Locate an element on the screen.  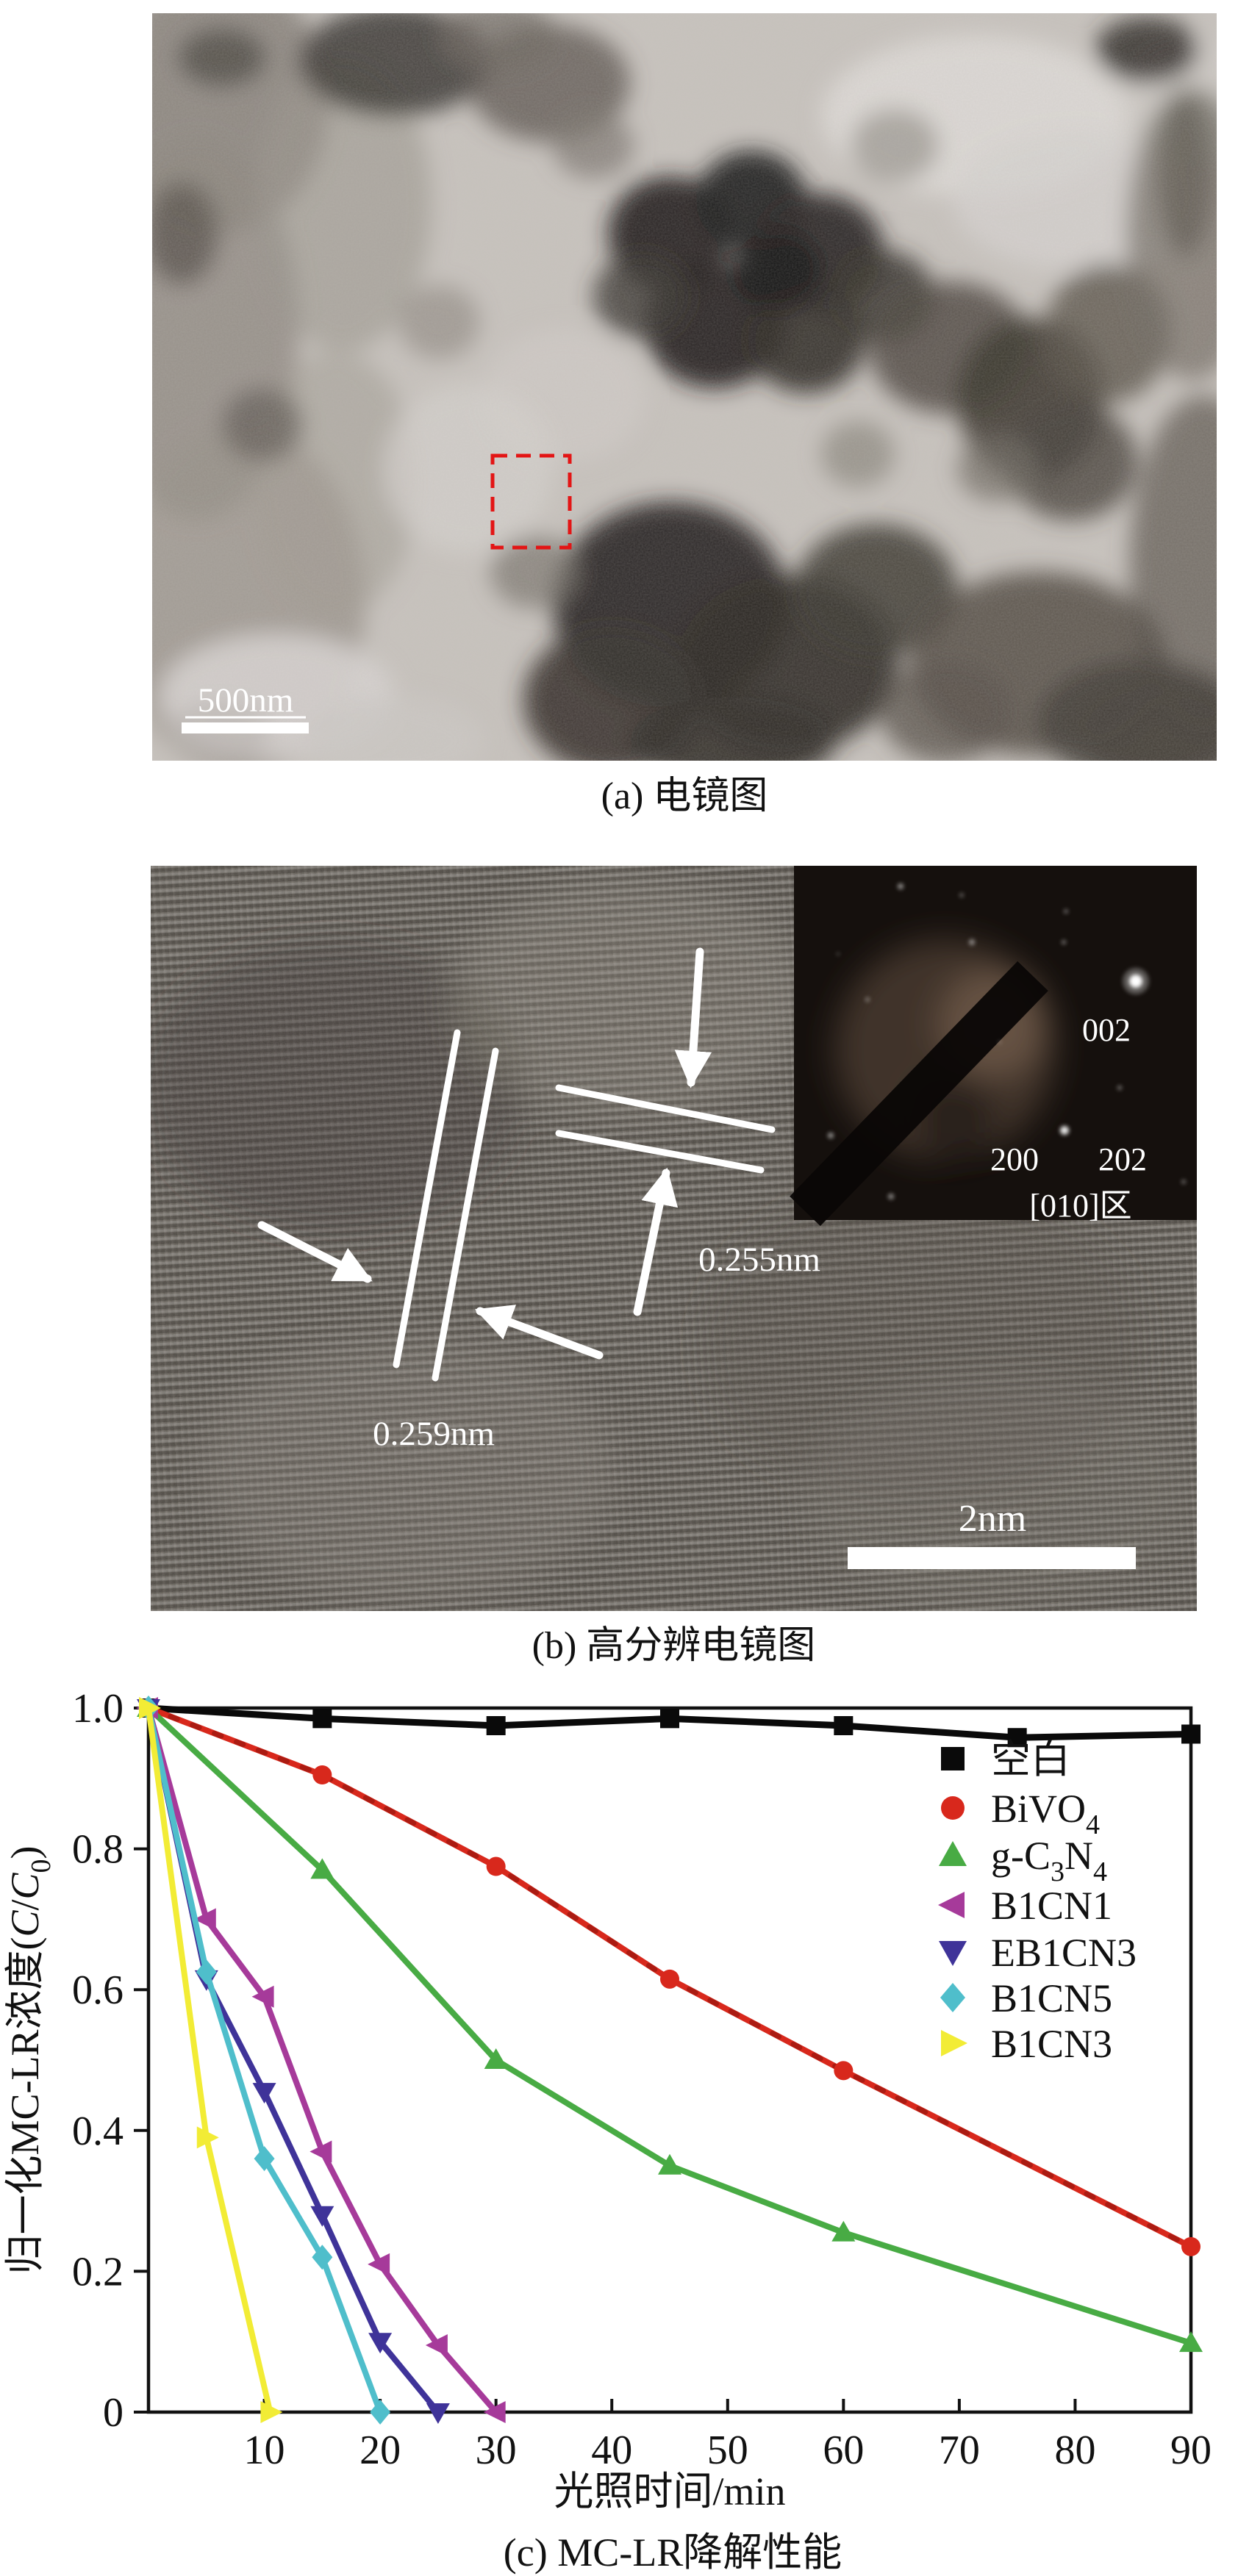
d-spacing-annotation-left is located at coordinates (430, 1205).